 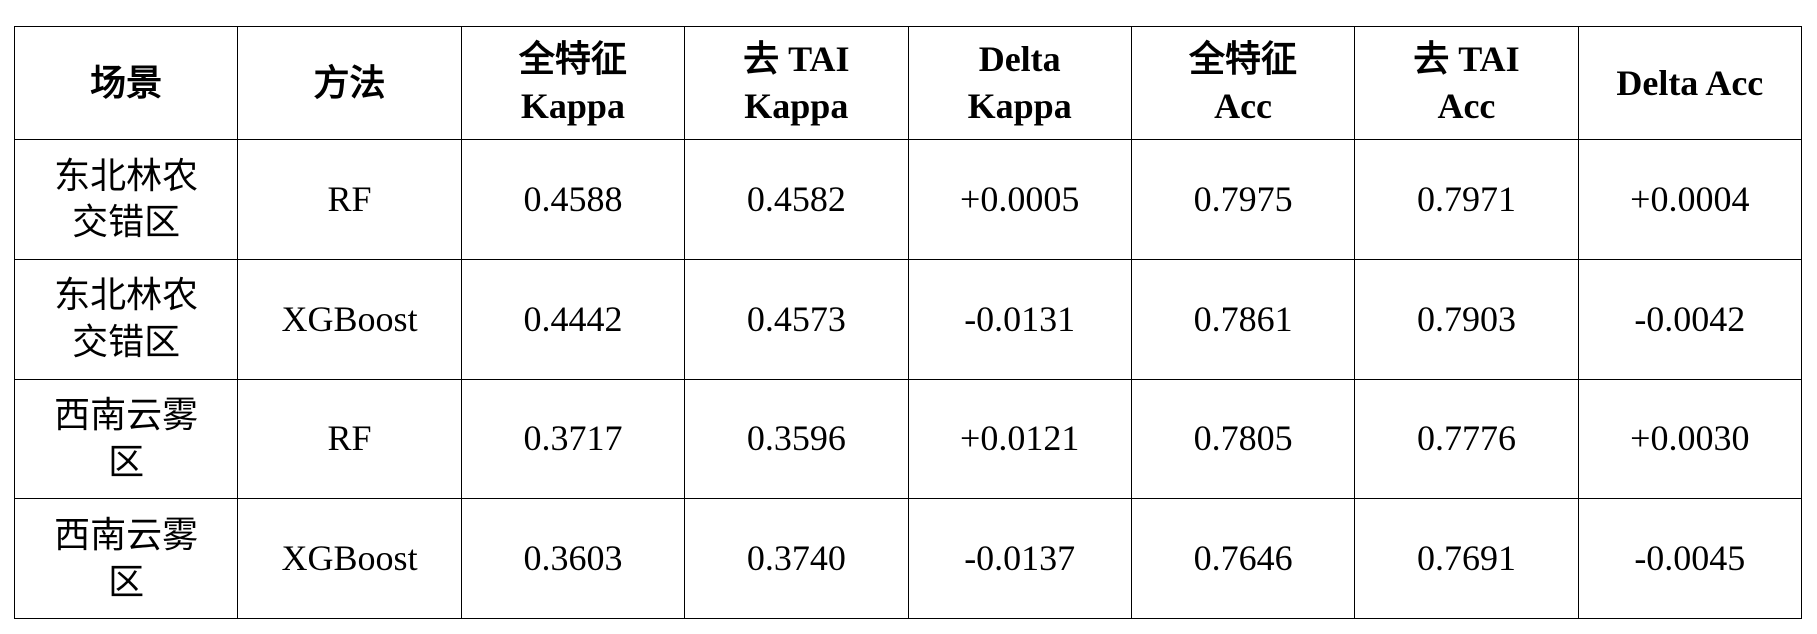 What do you see at coordinates (573, 199) in the screenshot?
I see `value-cell: 0.4588` at bounding box center [573, 199].